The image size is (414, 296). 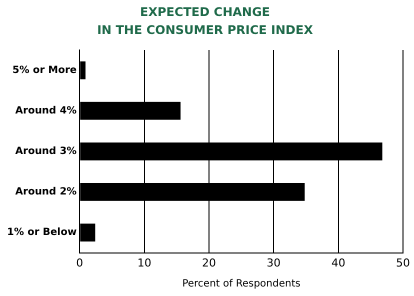 I want to click on y-tick-label: 5% or More, so click(x=44, y=70).